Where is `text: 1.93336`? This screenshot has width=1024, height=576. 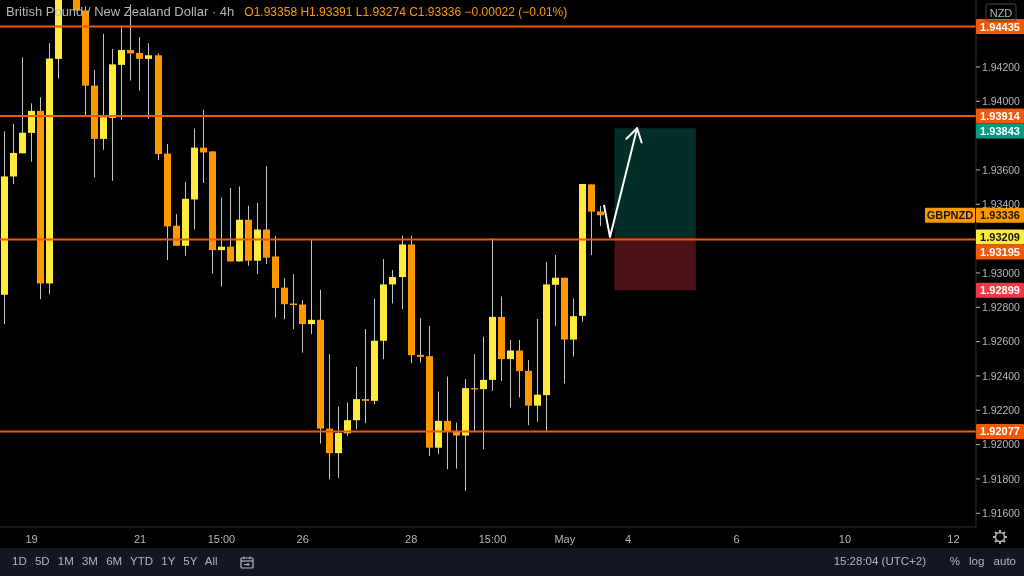
text: 1.93336 is located at coordinates (1000, 215).